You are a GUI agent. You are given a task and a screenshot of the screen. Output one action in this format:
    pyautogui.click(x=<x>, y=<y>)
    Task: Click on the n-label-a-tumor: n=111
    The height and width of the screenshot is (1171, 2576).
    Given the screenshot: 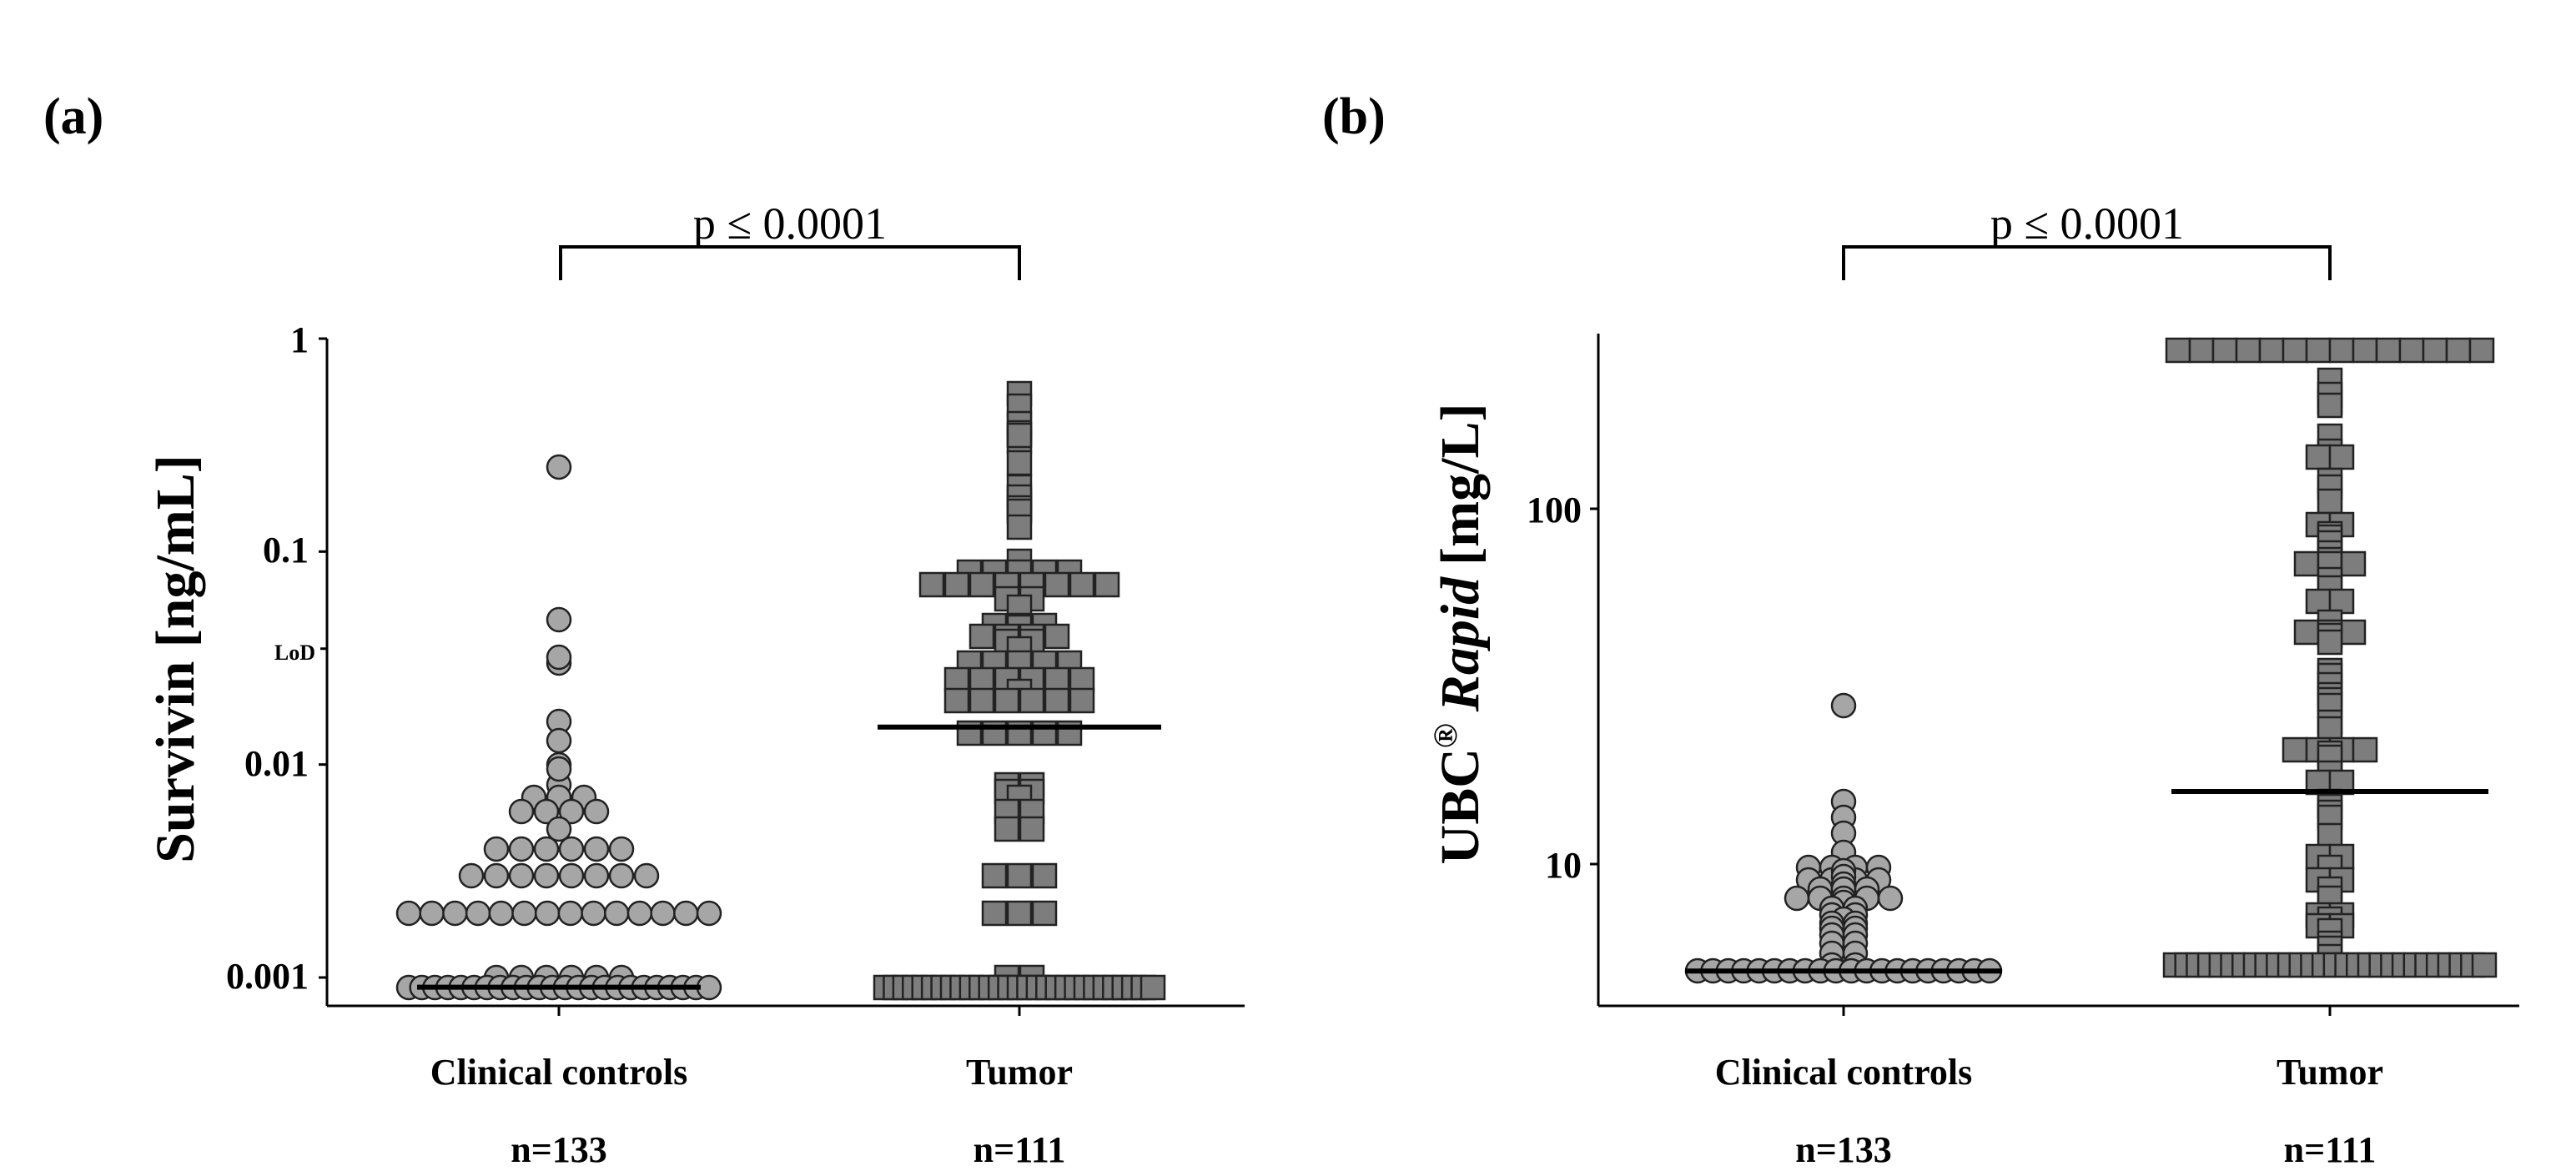 What is the action you would take?
    pyautogui.click(x=1020, y=1149)
    